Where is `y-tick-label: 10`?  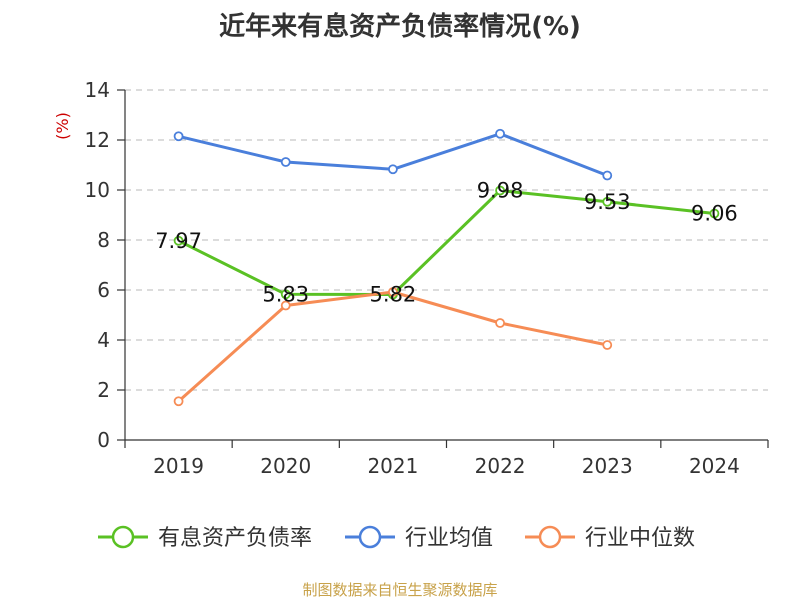 y-tick-label: 10 is located at coordinates (97, 190).